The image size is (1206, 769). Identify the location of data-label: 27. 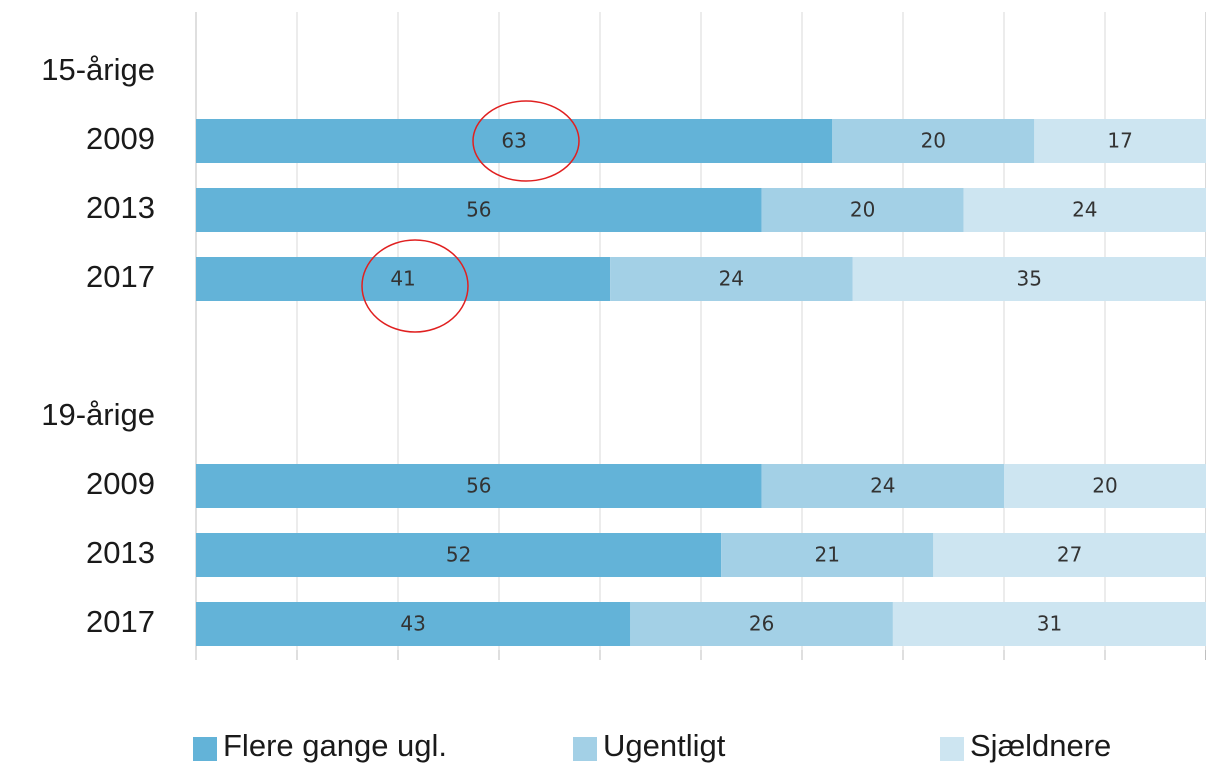
(1069, 555).